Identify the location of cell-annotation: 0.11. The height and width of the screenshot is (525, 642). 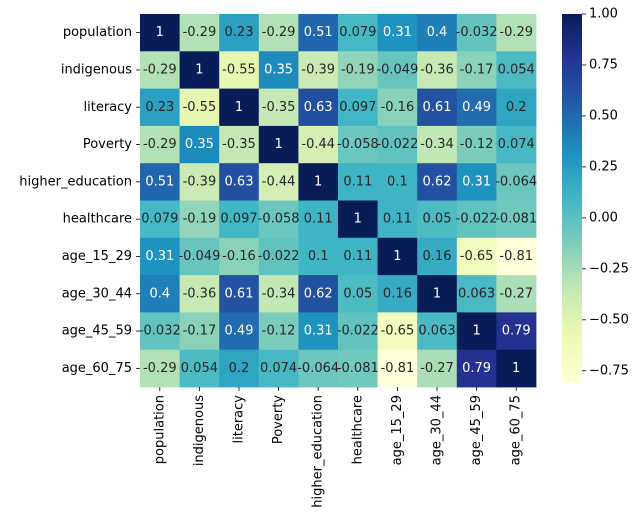
(357, 181).